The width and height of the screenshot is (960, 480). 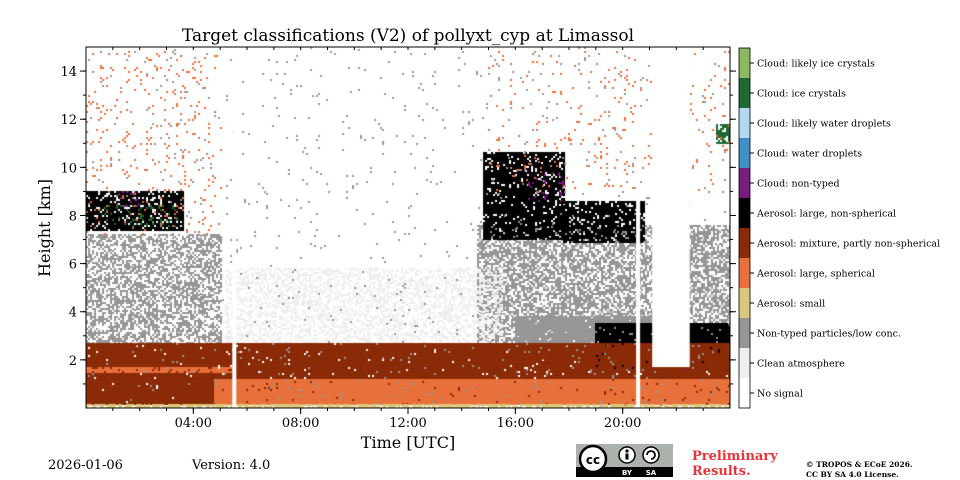 I want to click on cc-license-badge: cc BY SA, so click(x=624, y=460).